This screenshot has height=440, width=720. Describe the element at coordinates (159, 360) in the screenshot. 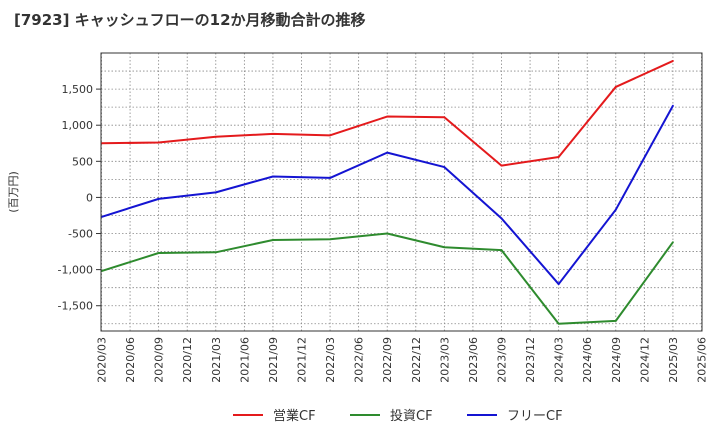

I see `x-tick-label: 2020/09` at that location.